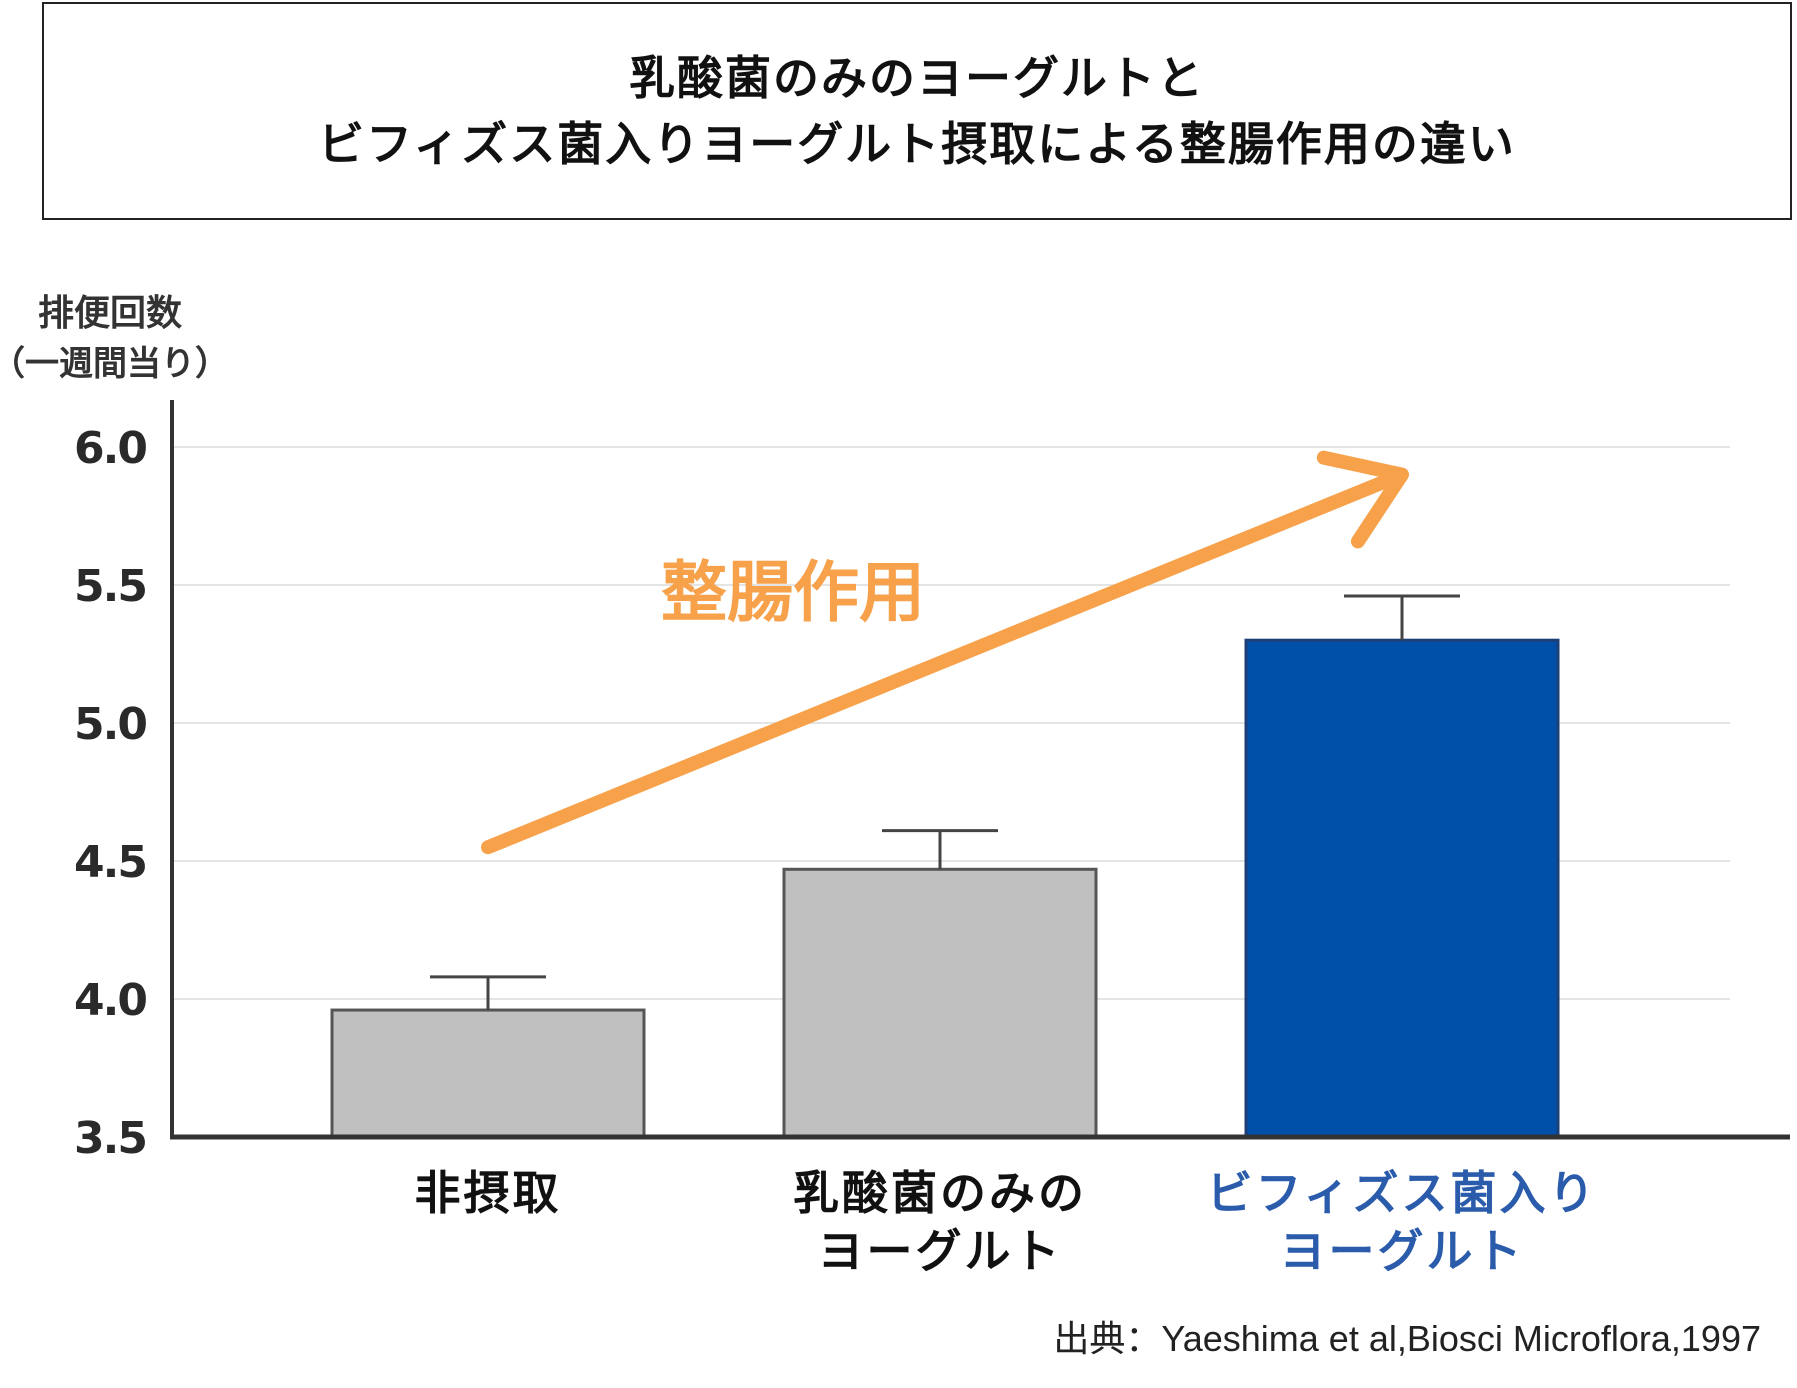  Describe the element at coordinates (917, 78) in the screenshot. I see `title-line-1: 乳酸菌のみのヨーグルトと` at that location.